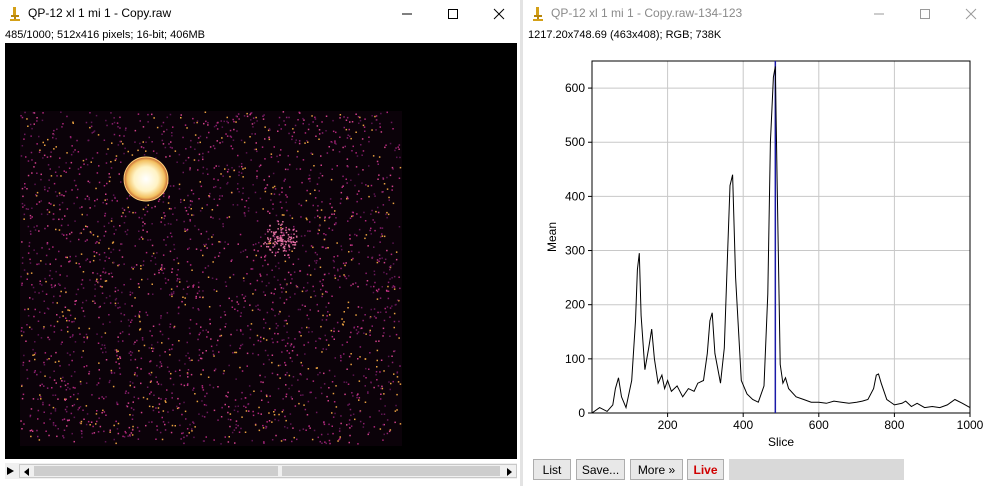 The width and height of the screenshot is (993, 486). I want to click on x-tick-label: 600, so click(819, 425).